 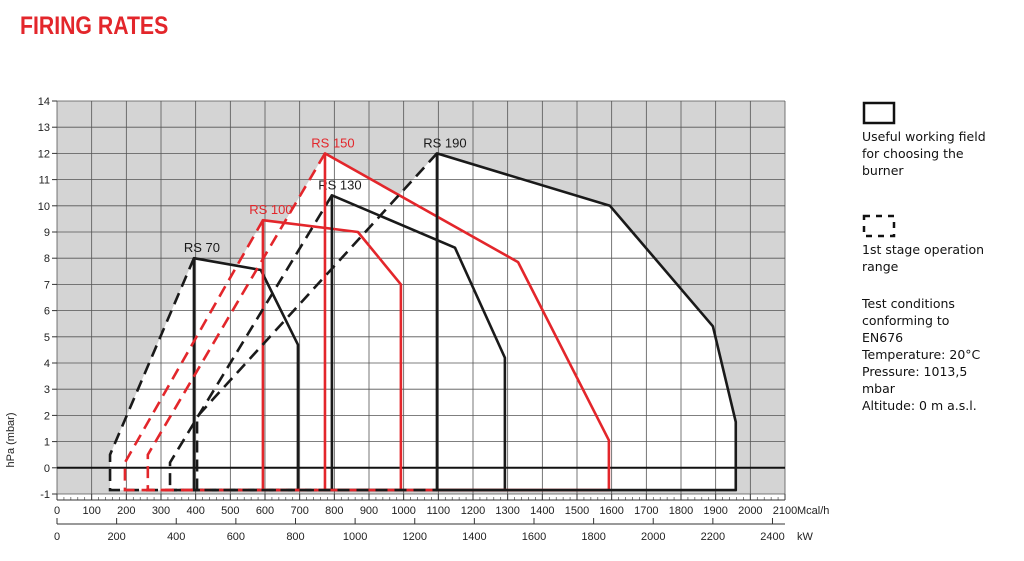 I want to click on legend-text: range, so click(x=880, y=266).